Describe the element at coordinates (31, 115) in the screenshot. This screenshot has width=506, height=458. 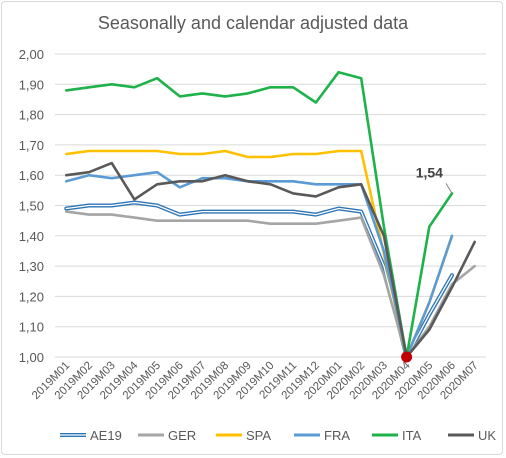
I see `y-tick-label: 1,80` at that location.